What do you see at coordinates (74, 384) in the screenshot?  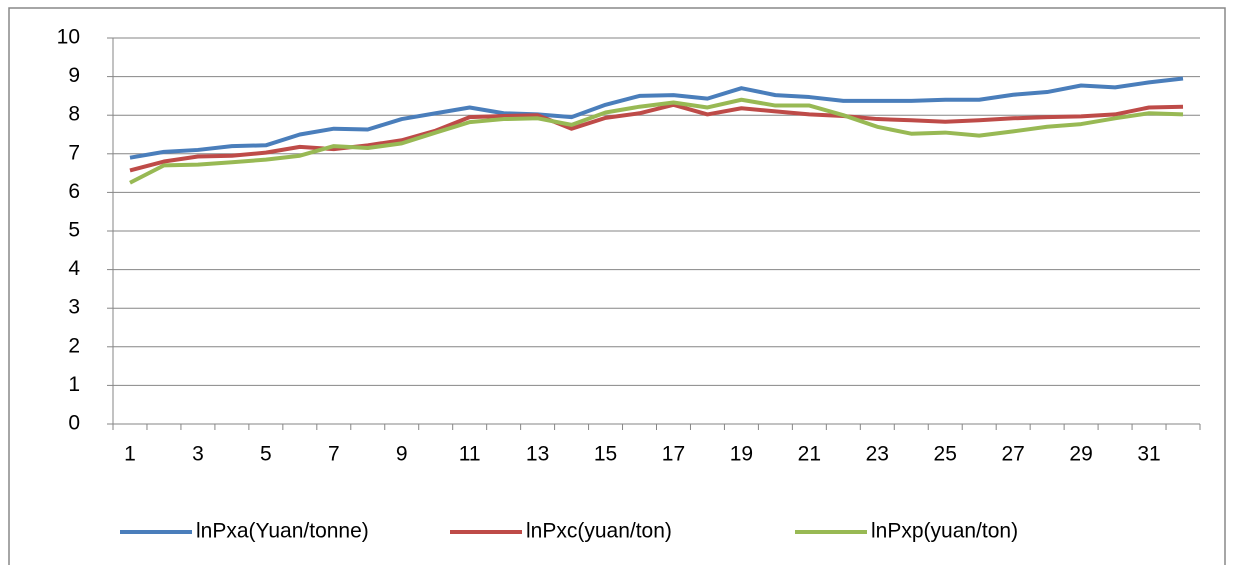 I see `y-tick-label: 1` at bounding box center [74, 384].